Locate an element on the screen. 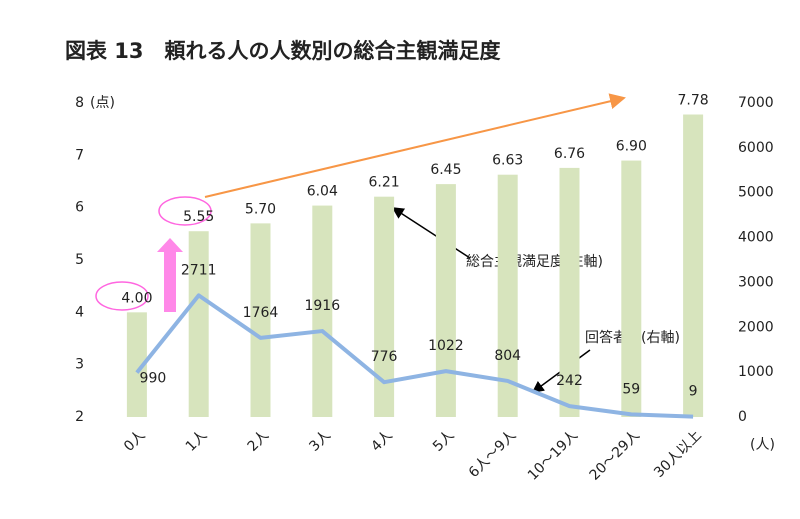 The width and height of the screenshot is (800, 519). y-tick-label: 6 is located at coordinates (79, 208).